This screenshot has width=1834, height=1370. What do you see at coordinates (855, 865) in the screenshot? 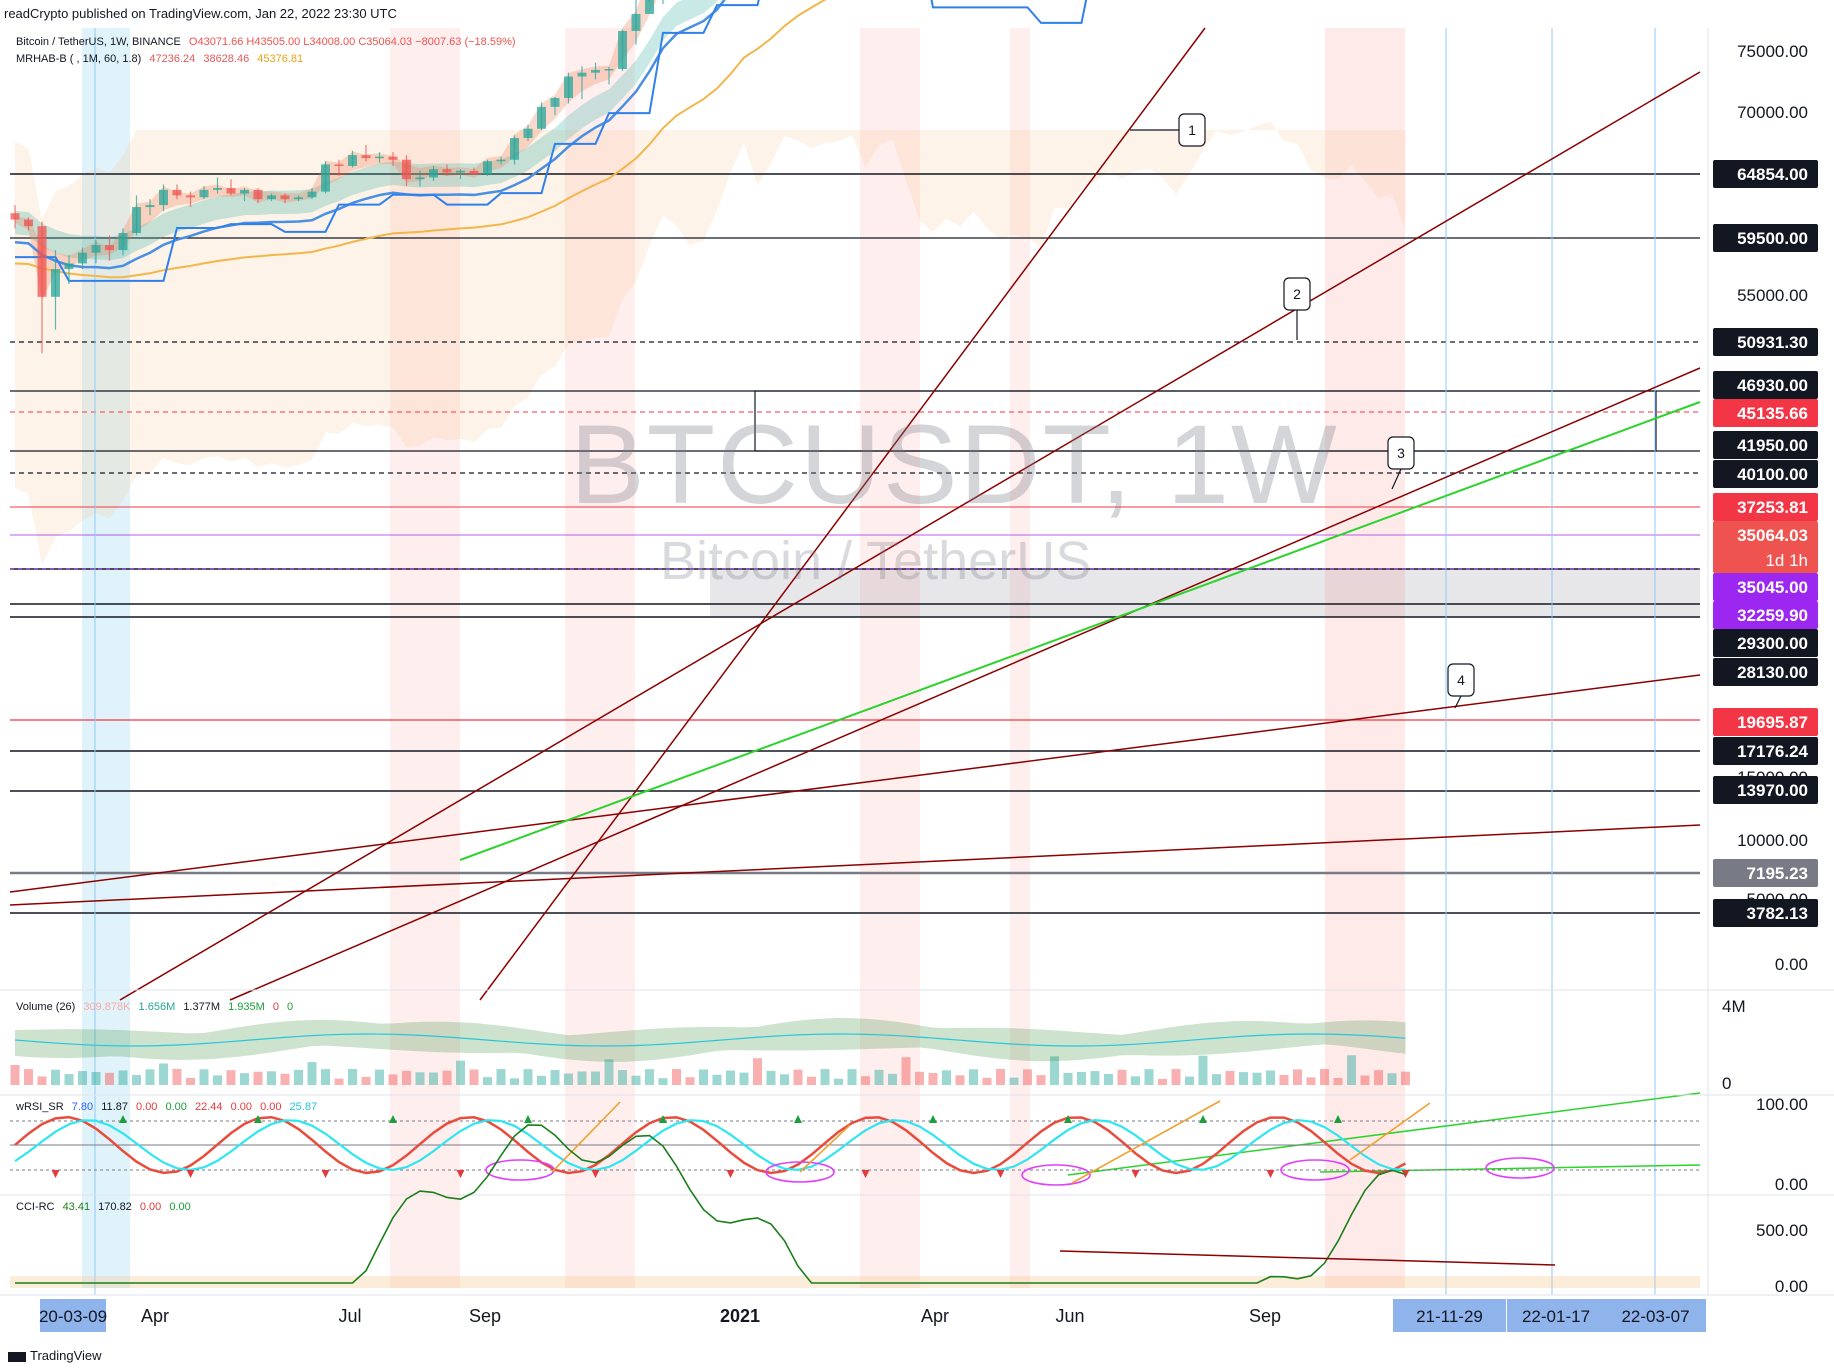
I see `trendline` at bounding box center [855, 865].